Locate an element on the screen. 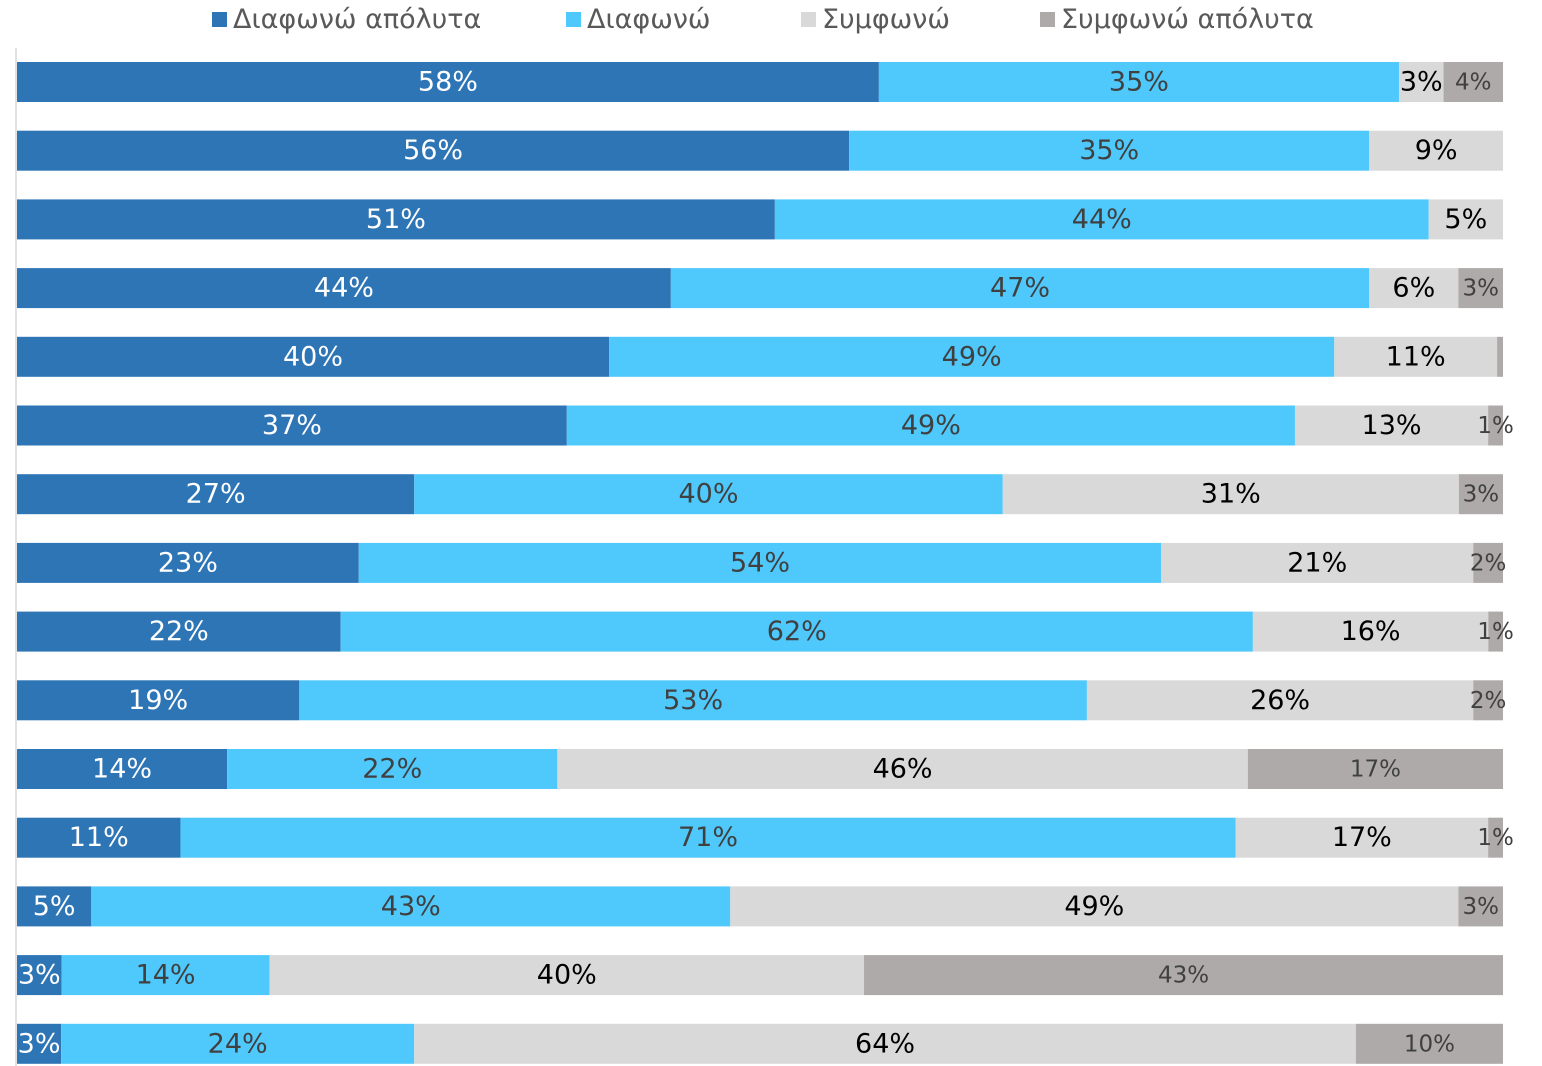 Image resolution: width=1542 pixels, height=1066 pixels. bar-row: 22% 62% 16% 1% is located at coordinates (765, 631).